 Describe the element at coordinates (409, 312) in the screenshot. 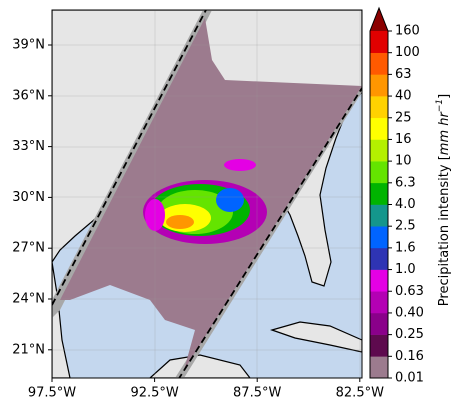

I see `colorbar-tick-label: 0.40` at that location.